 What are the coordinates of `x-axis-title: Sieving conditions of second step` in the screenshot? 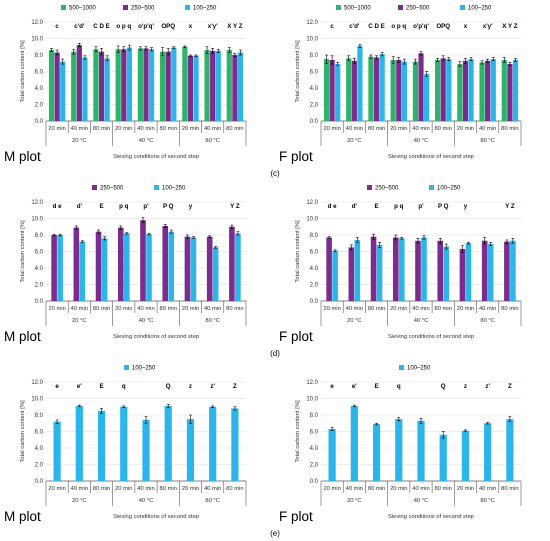 It's located at (431, 337).